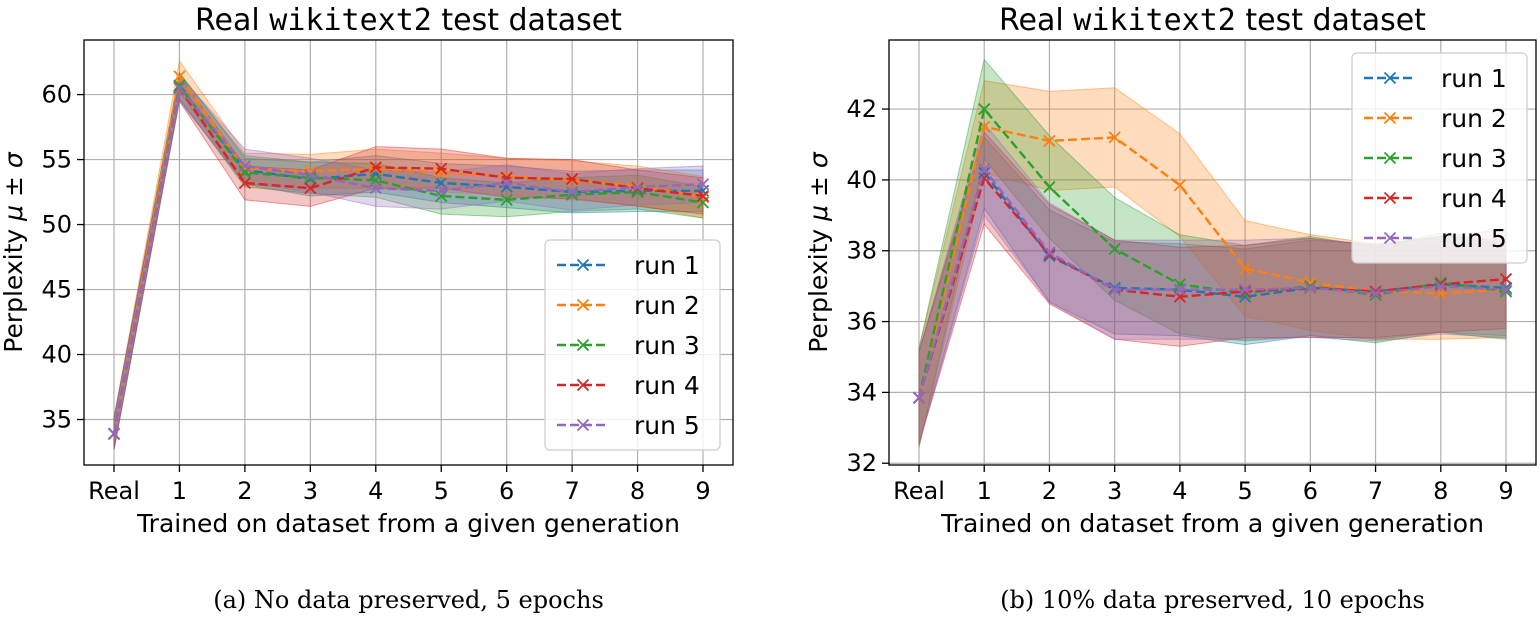 This screenshot has height=617, width=1540. Describe the element at coordinates (1474, 198) in the screenshot. I see `legend-label: run 4` at that location.